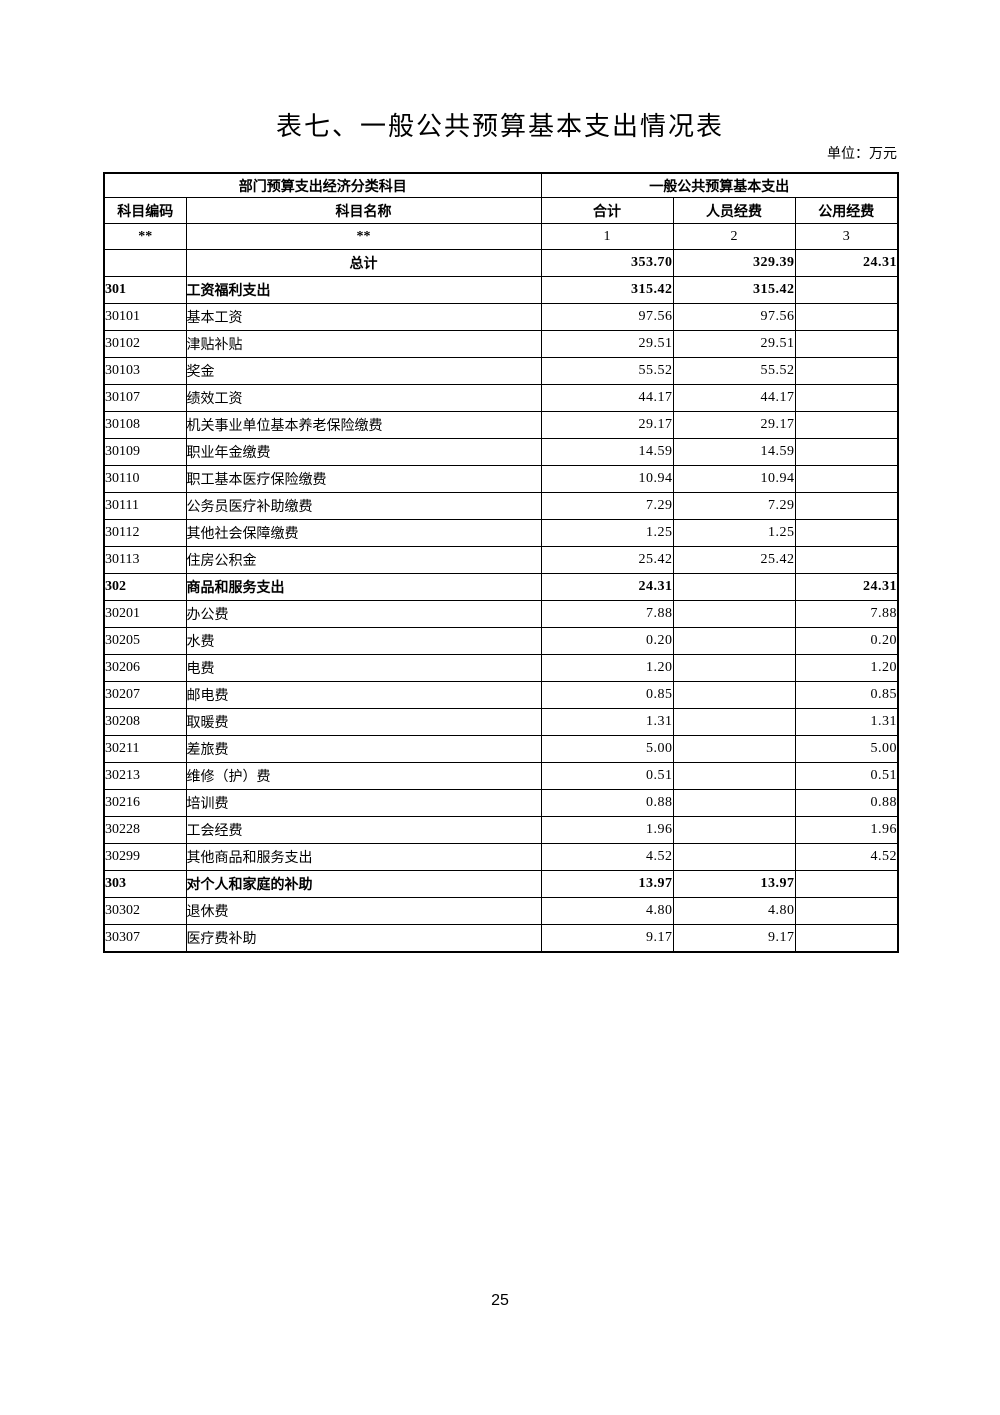 The width and height of the screenshot is (1000, 1415). I want to click on cell-public-funds: 1.20, so click(846, 668).